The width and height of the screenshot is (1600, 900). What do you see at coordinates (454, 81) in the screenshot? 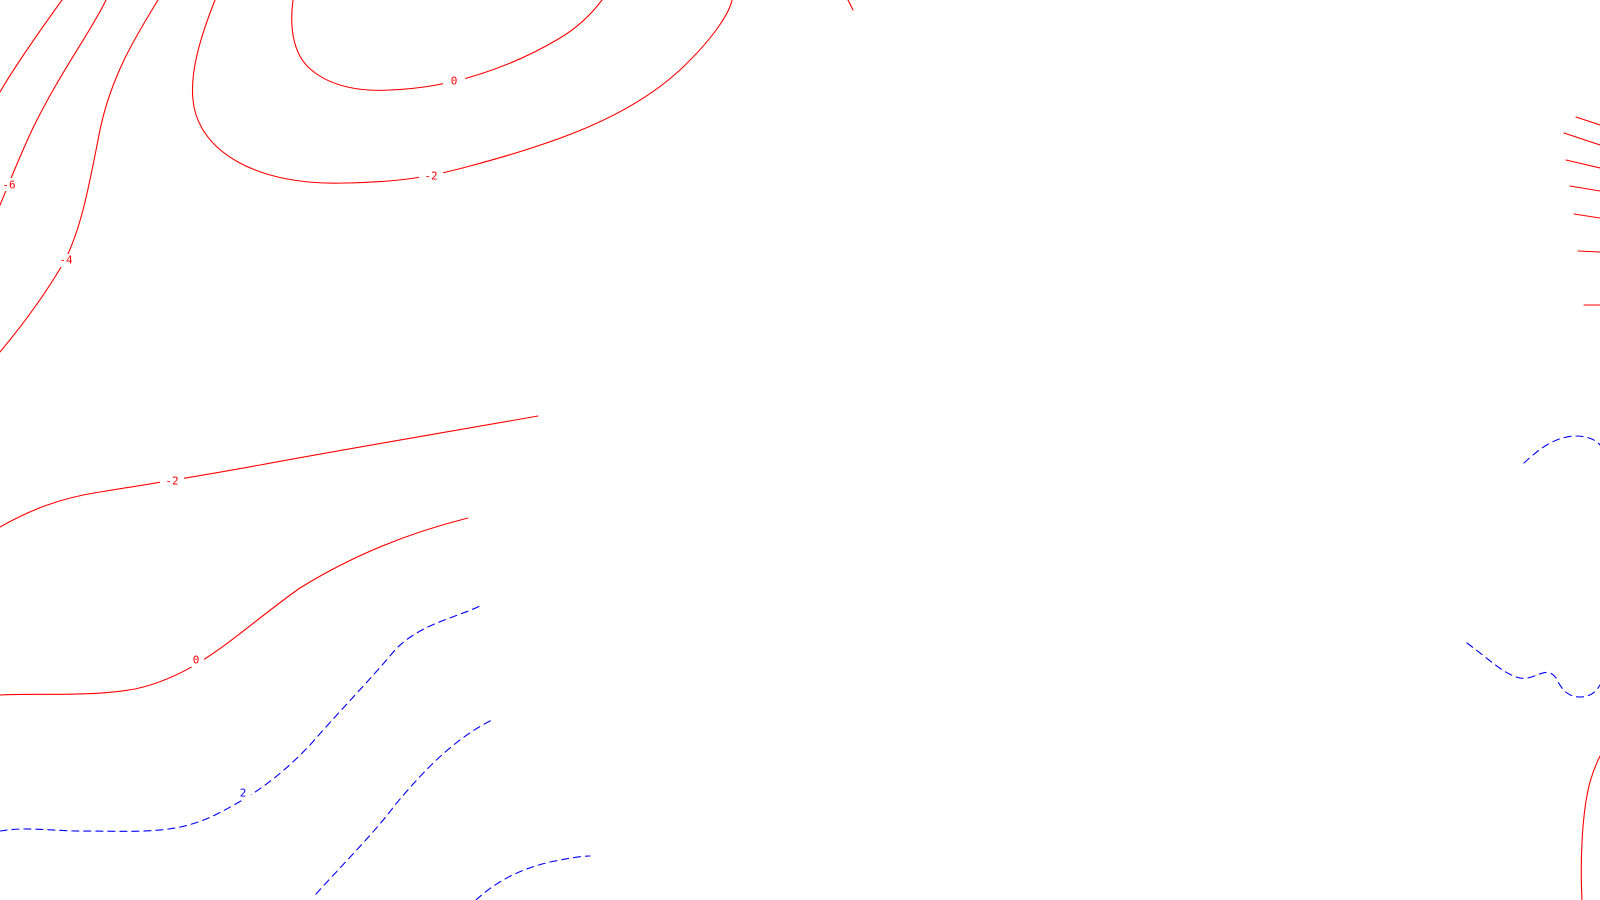
I see `contour-label-upper-zero: 0` at bounding box center [454, 81].